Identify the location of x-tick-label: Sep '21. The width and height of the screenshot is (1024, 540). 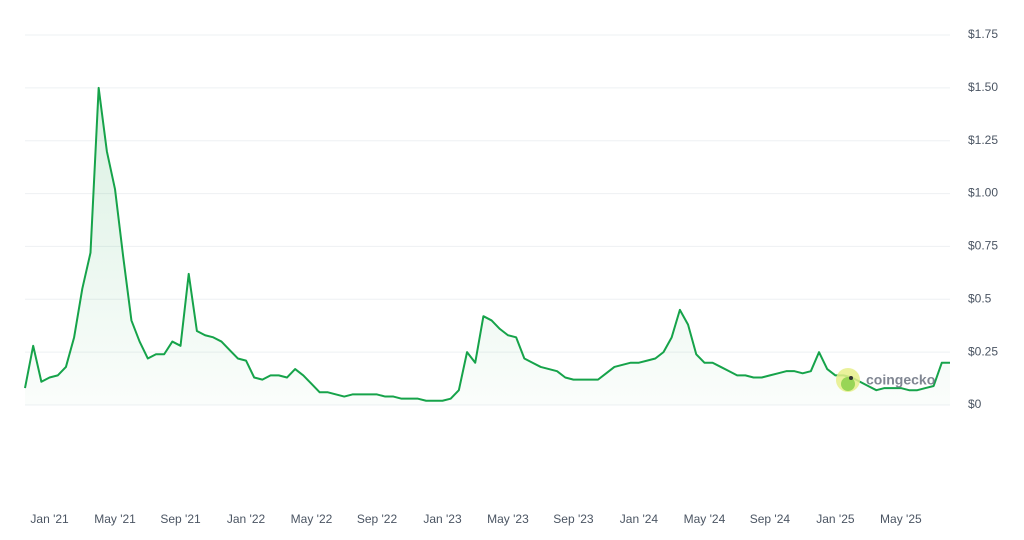
(180, 519).